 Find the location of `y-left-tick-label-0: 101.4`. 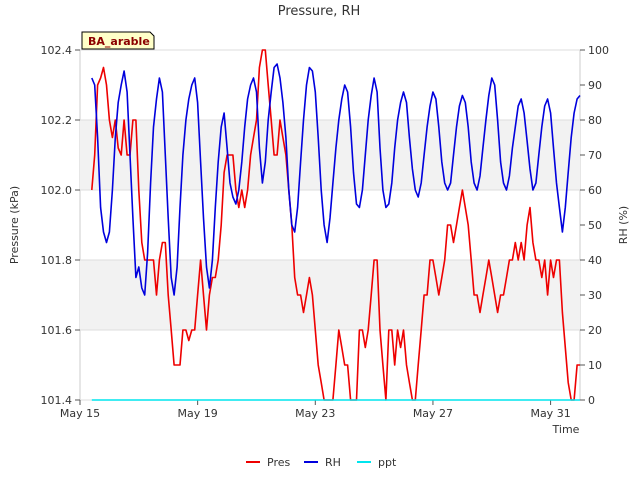

y-left-tick-label-0: 101.4 is located at coordinates (57, 400).